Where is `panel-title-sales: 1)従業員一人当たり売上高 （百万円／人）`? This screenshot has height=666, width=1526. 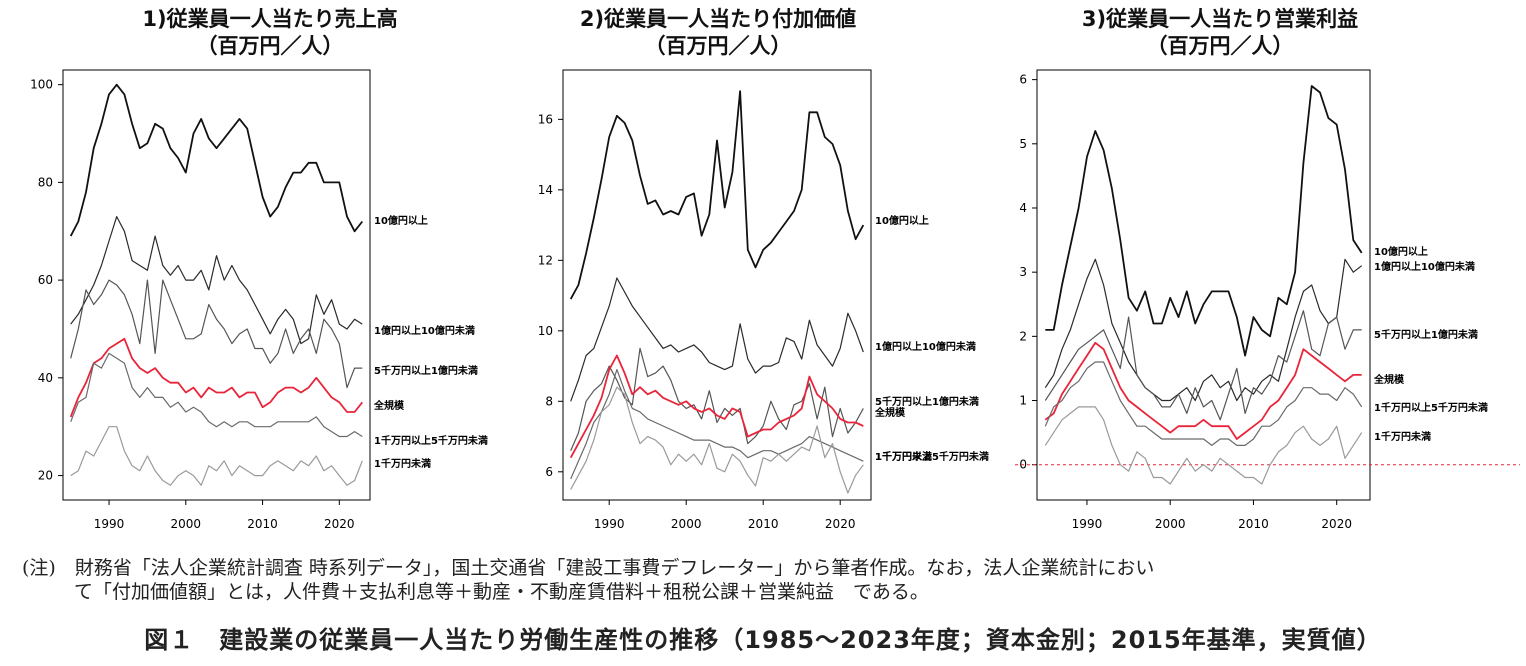
panel-title-sales: 1)従業員一人当たり売上高 （百万円／人） is located at coordinates (270, 33).